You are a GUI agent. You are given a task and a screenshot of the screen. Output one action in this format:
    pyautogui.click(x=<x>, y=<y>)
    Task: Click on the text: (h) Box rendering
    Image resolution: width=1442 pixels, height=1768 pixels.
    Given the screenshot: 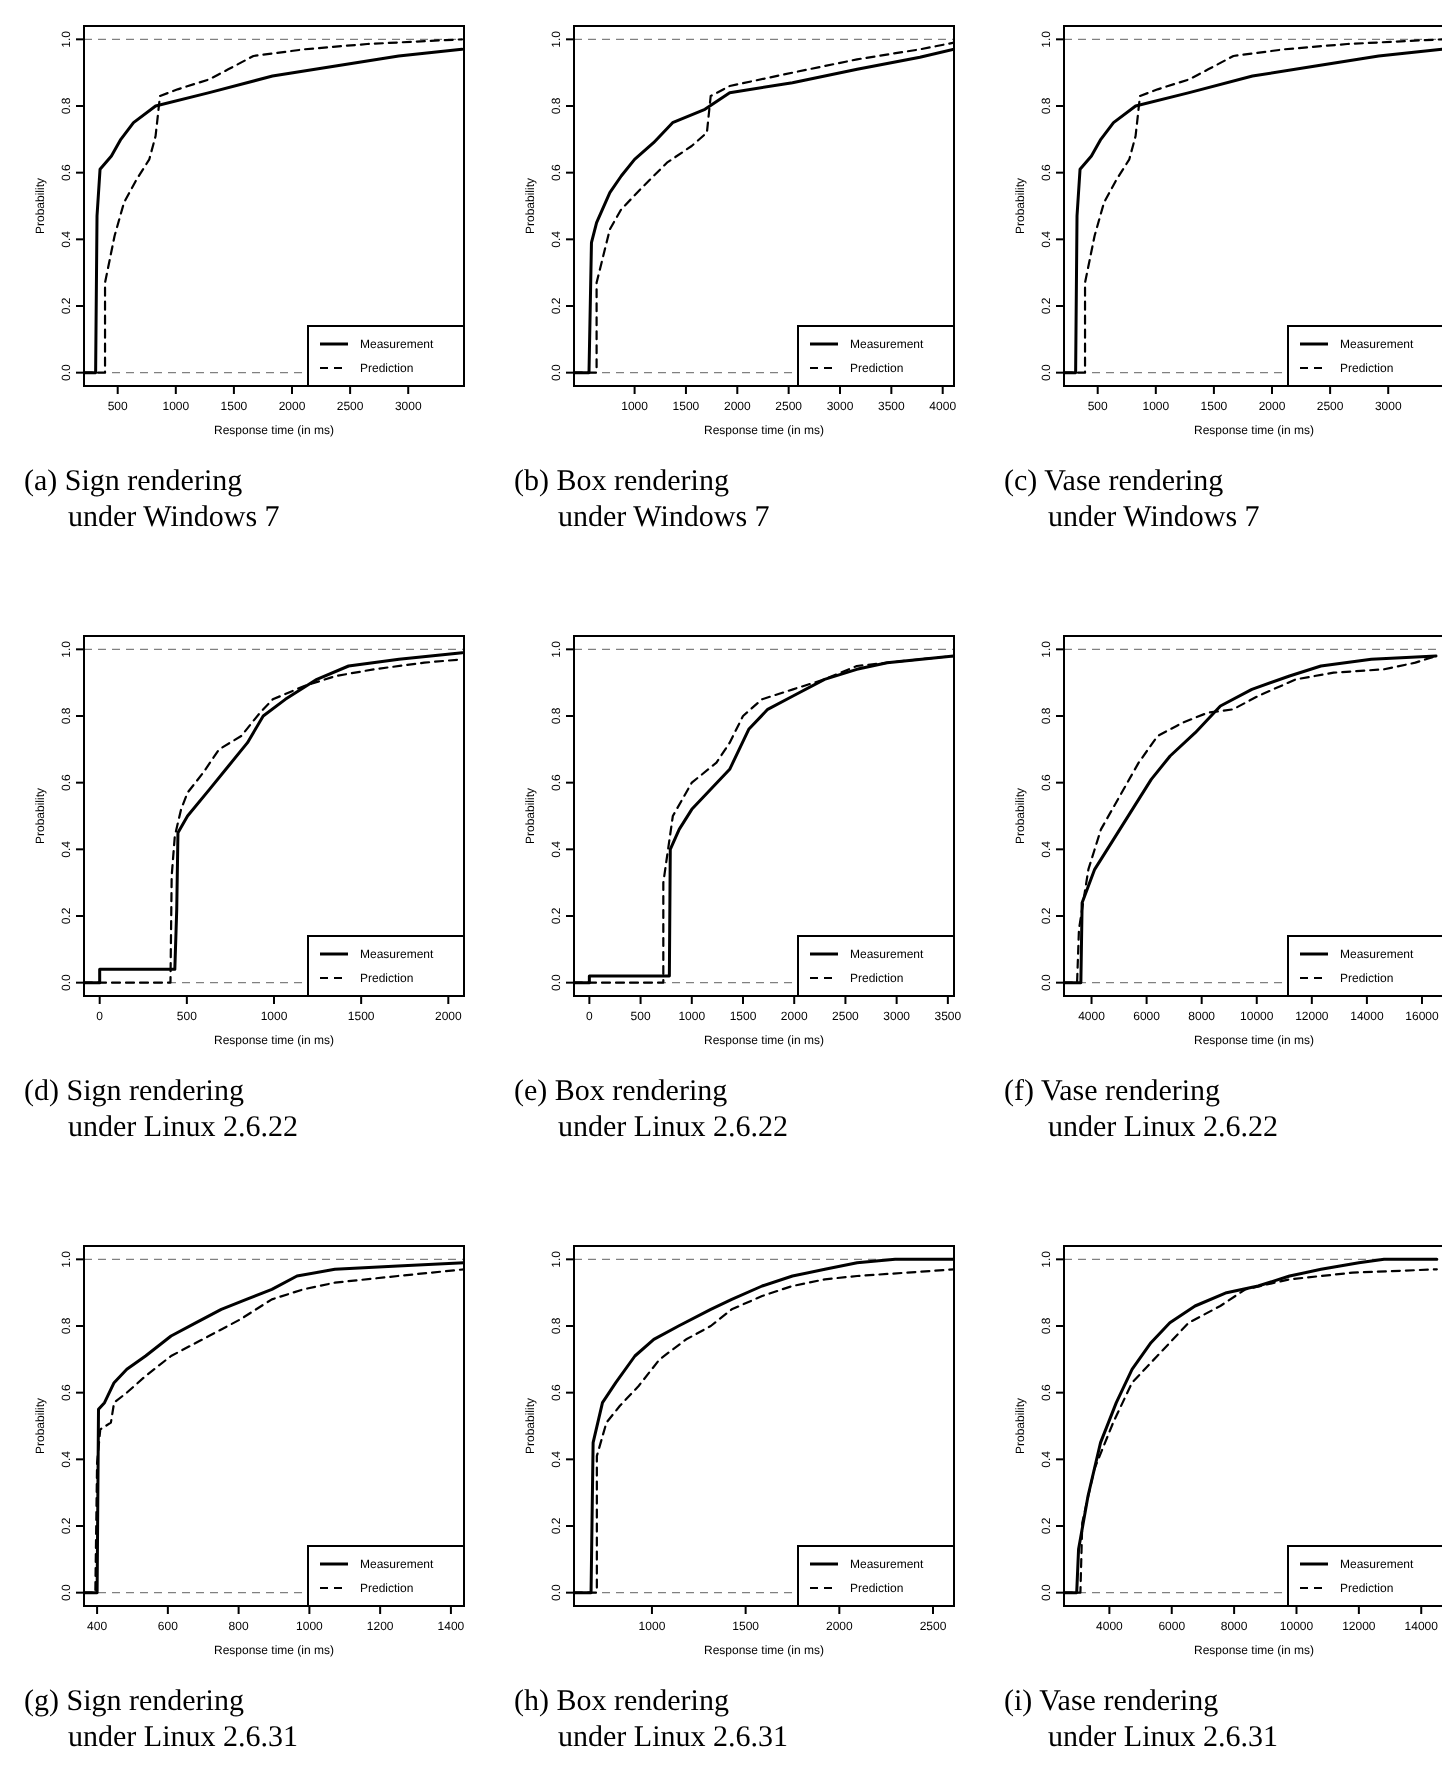 What is the action you would take?
    pyautogui.click(x=622, y=1702)
    